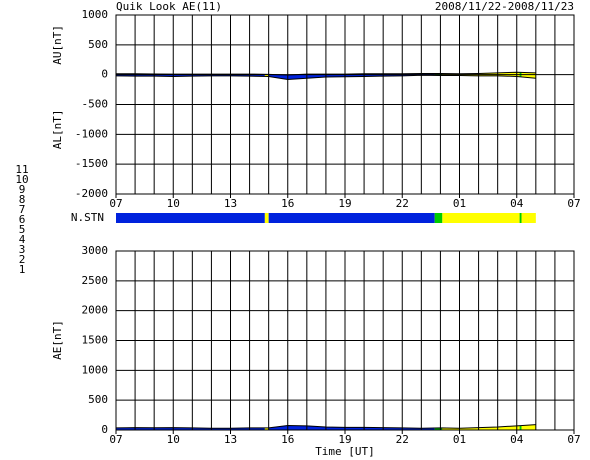  Describe the element at coordinates (91, 163) in the screenshot. I see `y-tick-label: -1500` at that location.